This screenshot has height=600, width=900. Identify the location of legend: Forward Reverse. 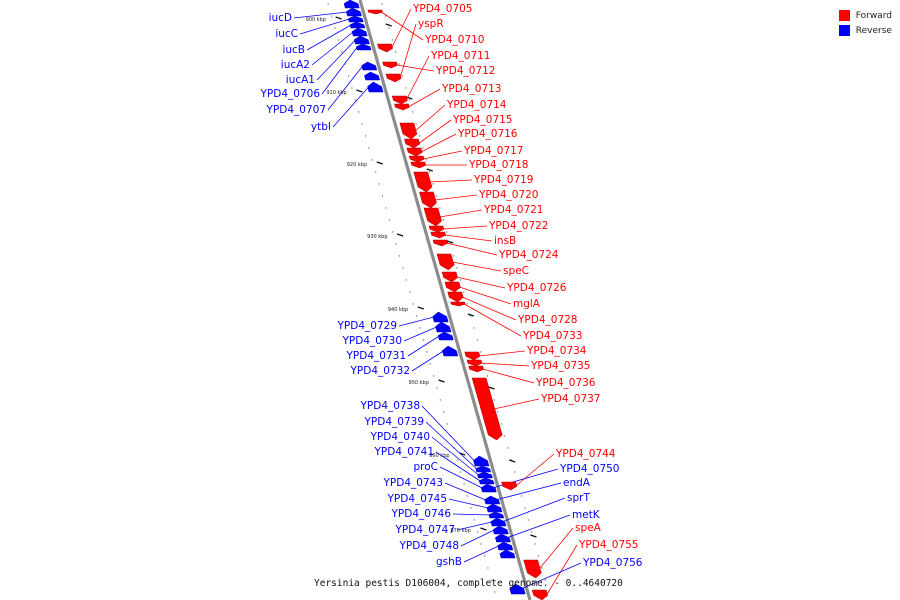
(865, 23).